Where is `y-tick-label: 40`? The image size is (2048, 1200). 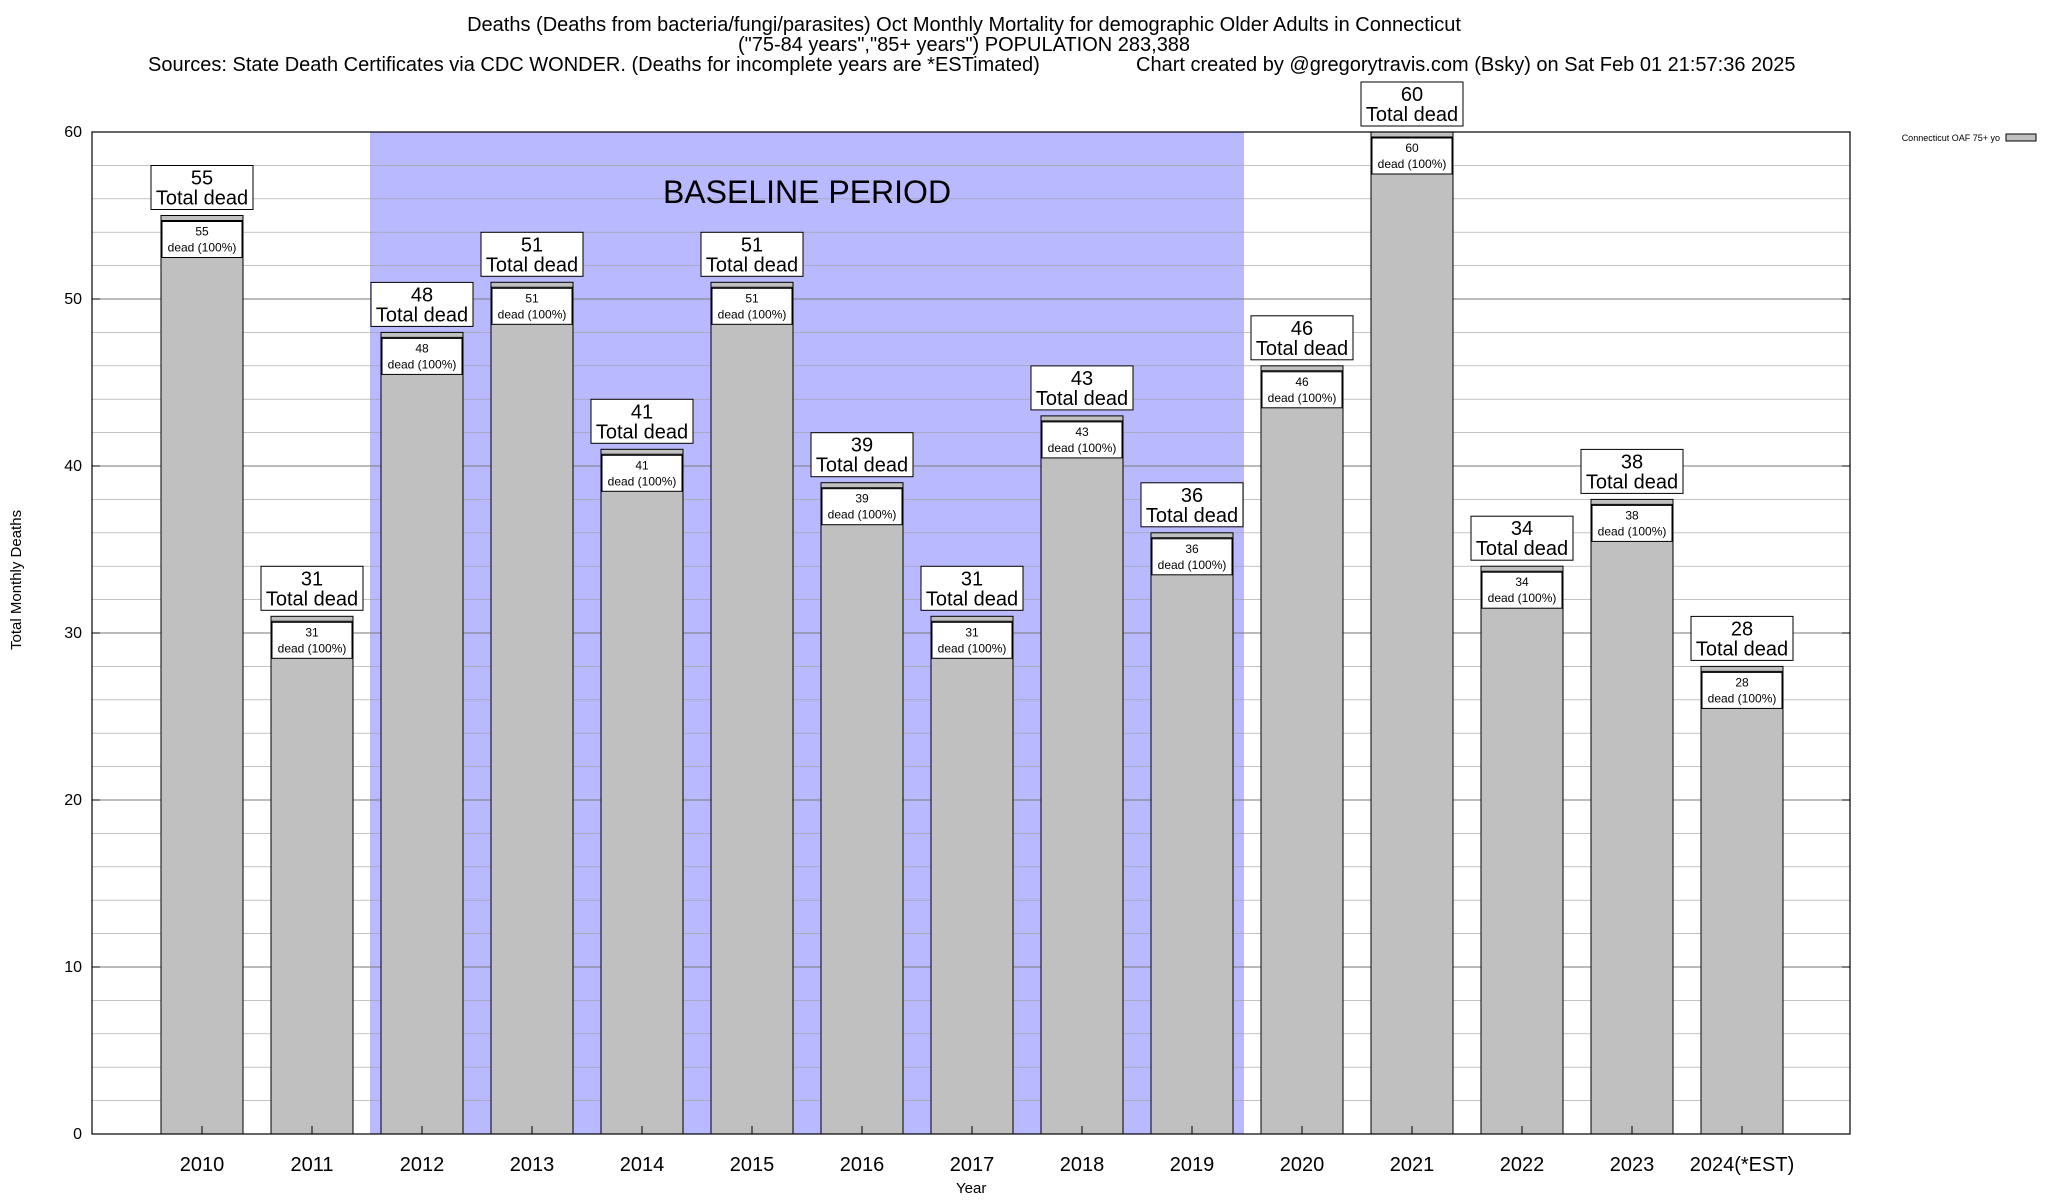 y-tick-label: 40 is located at coordinates (73, 466).